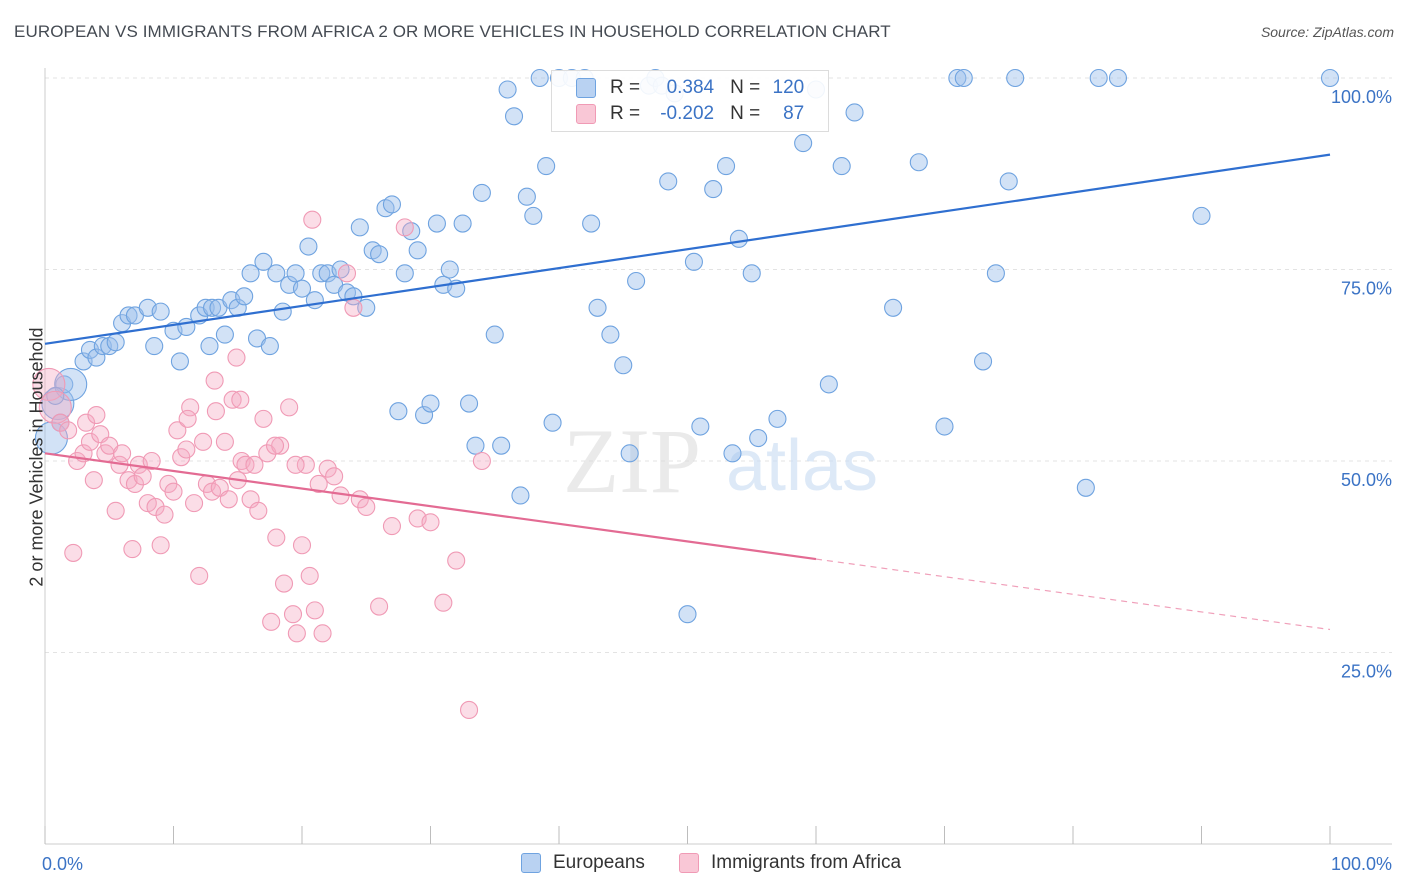 This screenshot has height=892, width=1406. Describe the element at coordinates (806, 862) in the screenshot. I see `legend-label-africa: Immigrants from Africa` at that location.